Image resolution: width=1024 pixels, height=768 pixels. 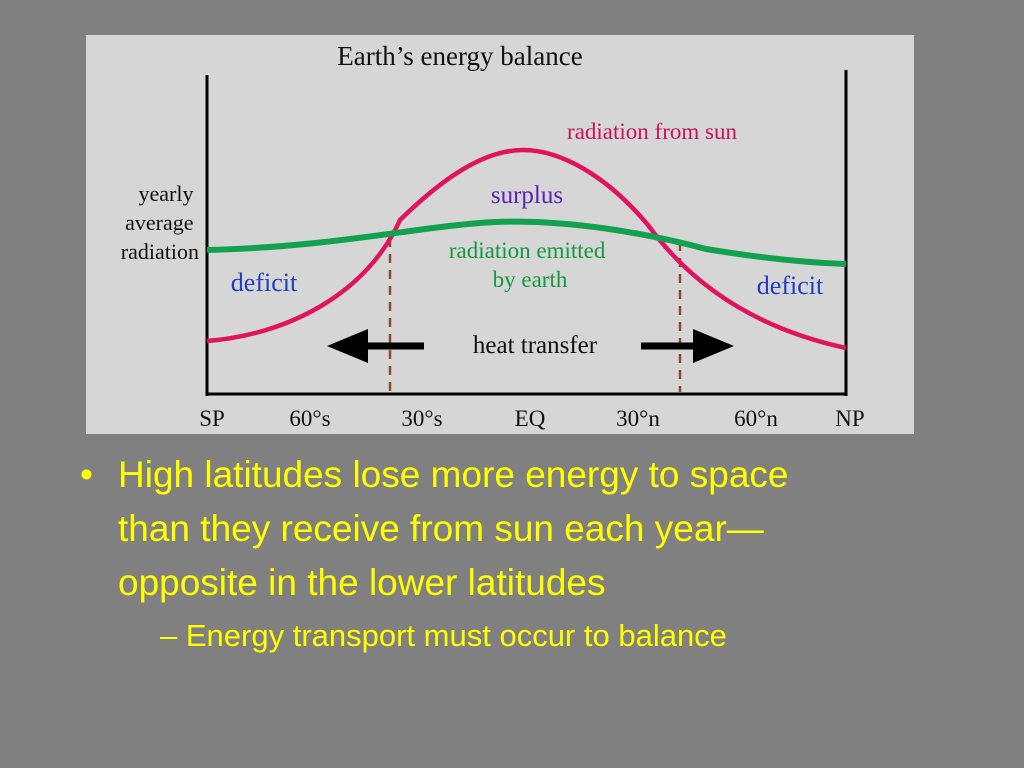 I want to click on radiation-from-sun-label: radiation from sun, so click(x=652, y=131).